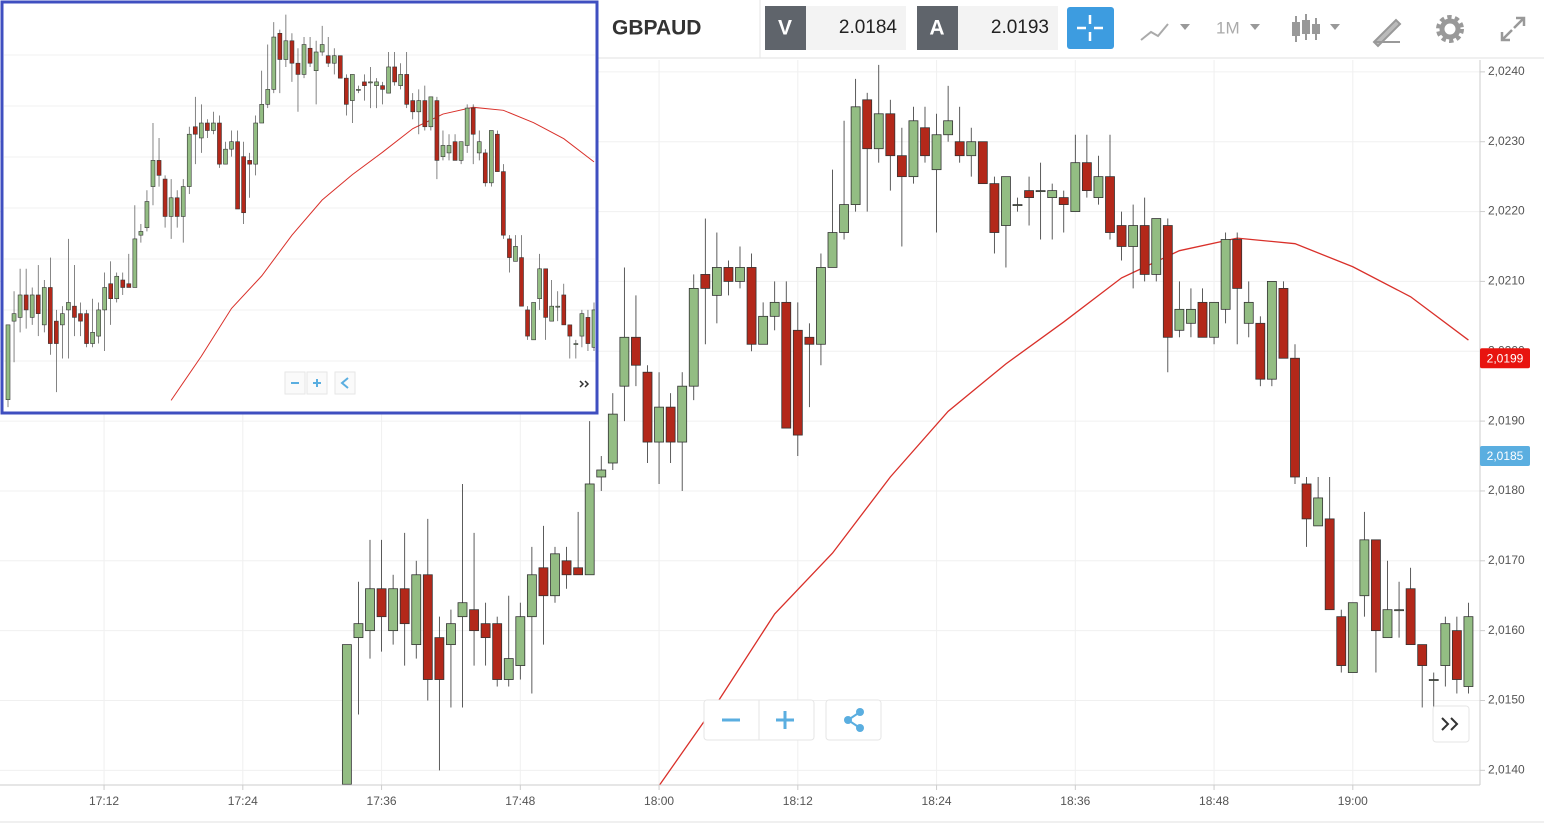  Describe the element at coordinates (1506, 141) in the screenshot. I see `y-tick-label: 2,0230` at that location.